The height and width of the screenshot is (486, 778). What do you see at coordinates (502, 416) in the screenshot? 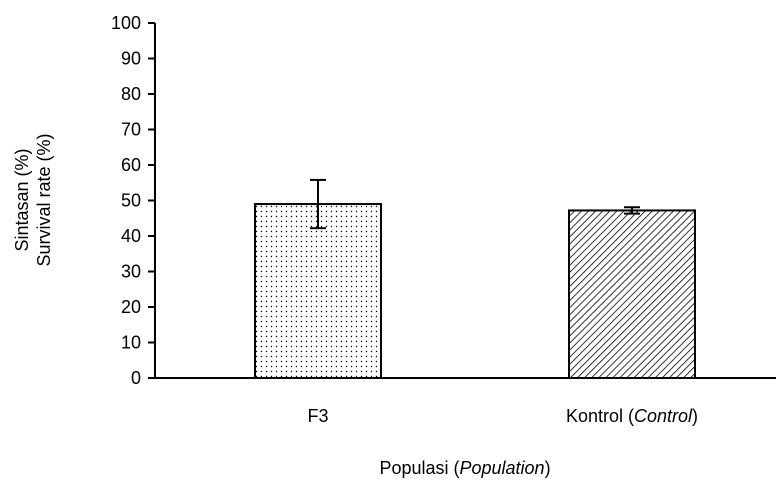
I see `category-labels: F3 Kontrol (Control)` at bounding box center [502, 416].